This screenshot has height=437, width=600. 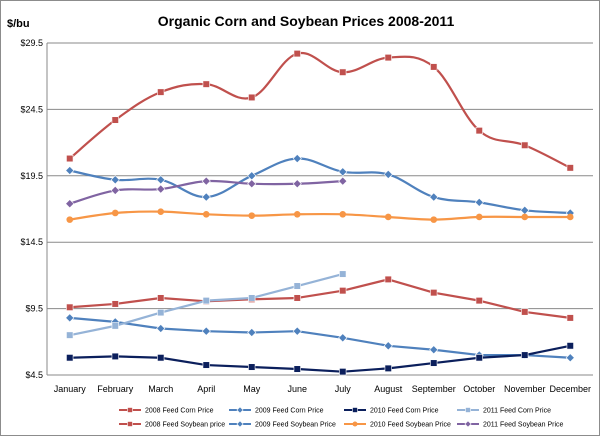 What do you see at coordinates (479, 389) in the screenshot?
I see `x-tick-label: October` at bounding box center [479, 389].